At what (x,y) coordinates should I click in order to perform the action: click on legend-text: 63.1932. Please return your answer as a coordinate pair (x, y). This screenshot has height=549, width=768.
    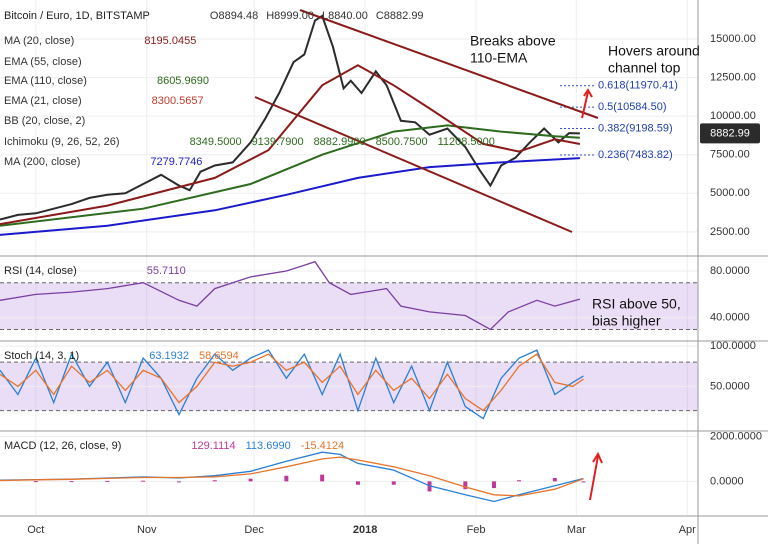
    Looking at the image, I should click on (169, 356).